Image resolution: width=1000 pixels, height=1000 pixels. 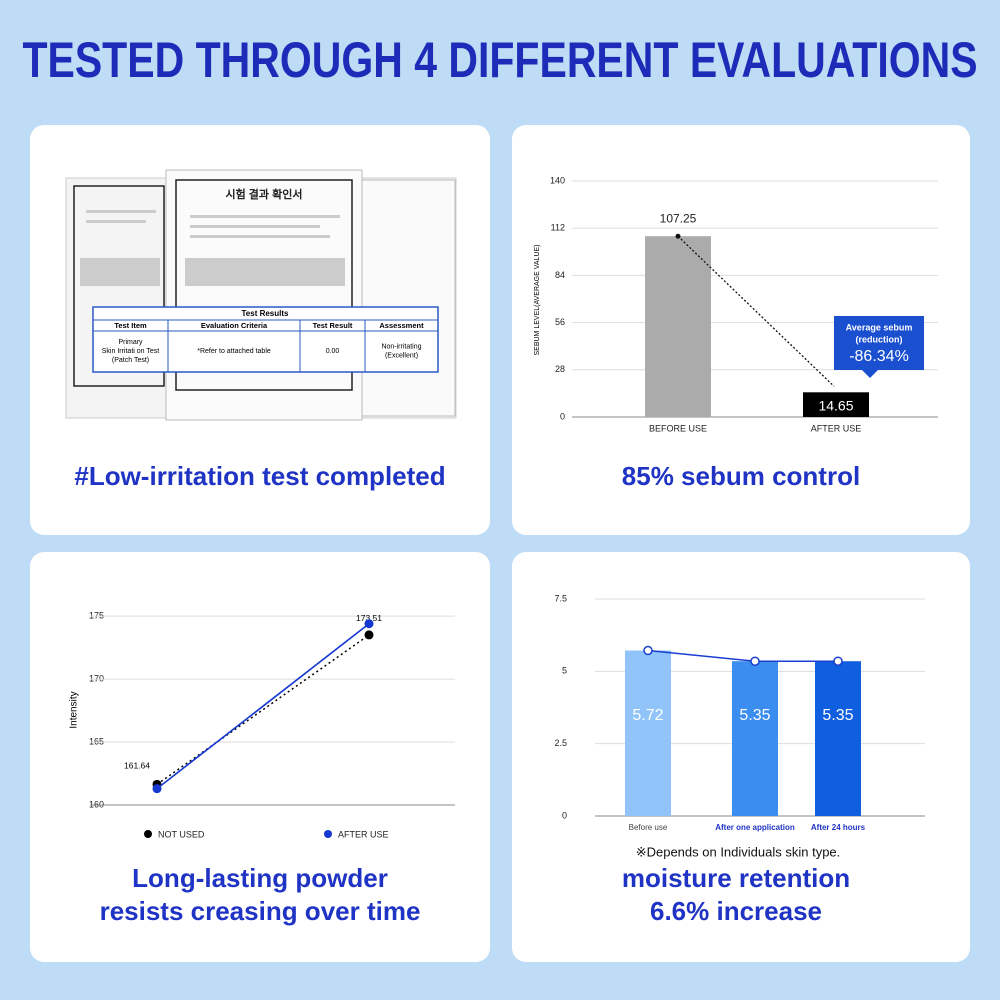 I want to click on table-header: Evaluation Criteria, so click(x=234, y=325).